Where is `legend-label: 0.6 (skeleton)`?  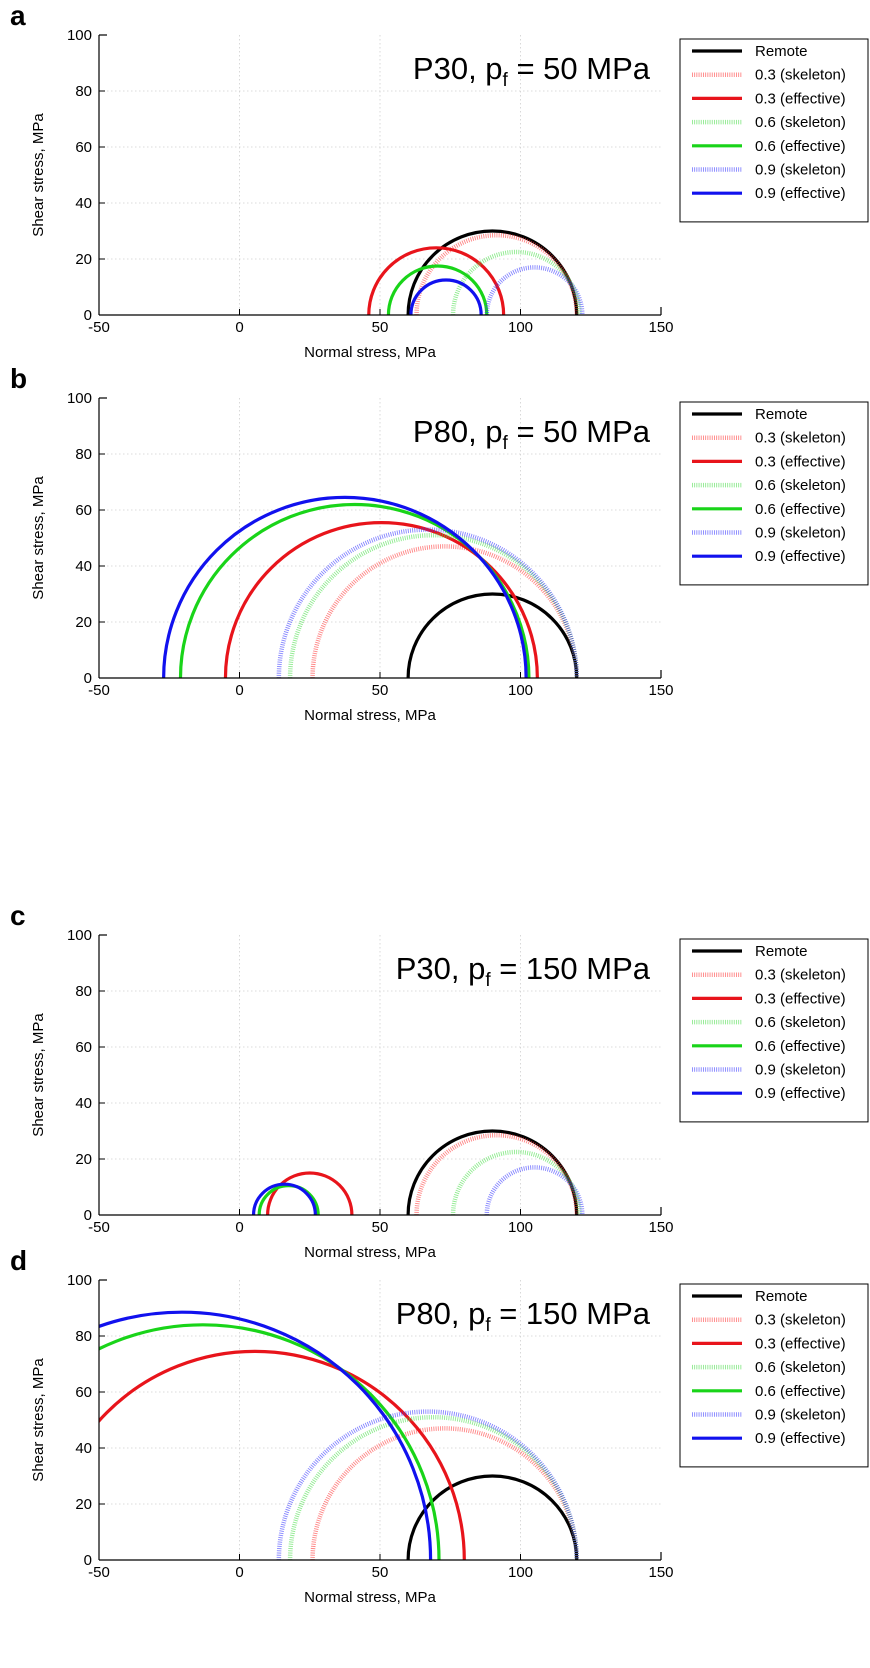
legend-label: 0.6 (skeleton) is located at coordinates (800, 1367).